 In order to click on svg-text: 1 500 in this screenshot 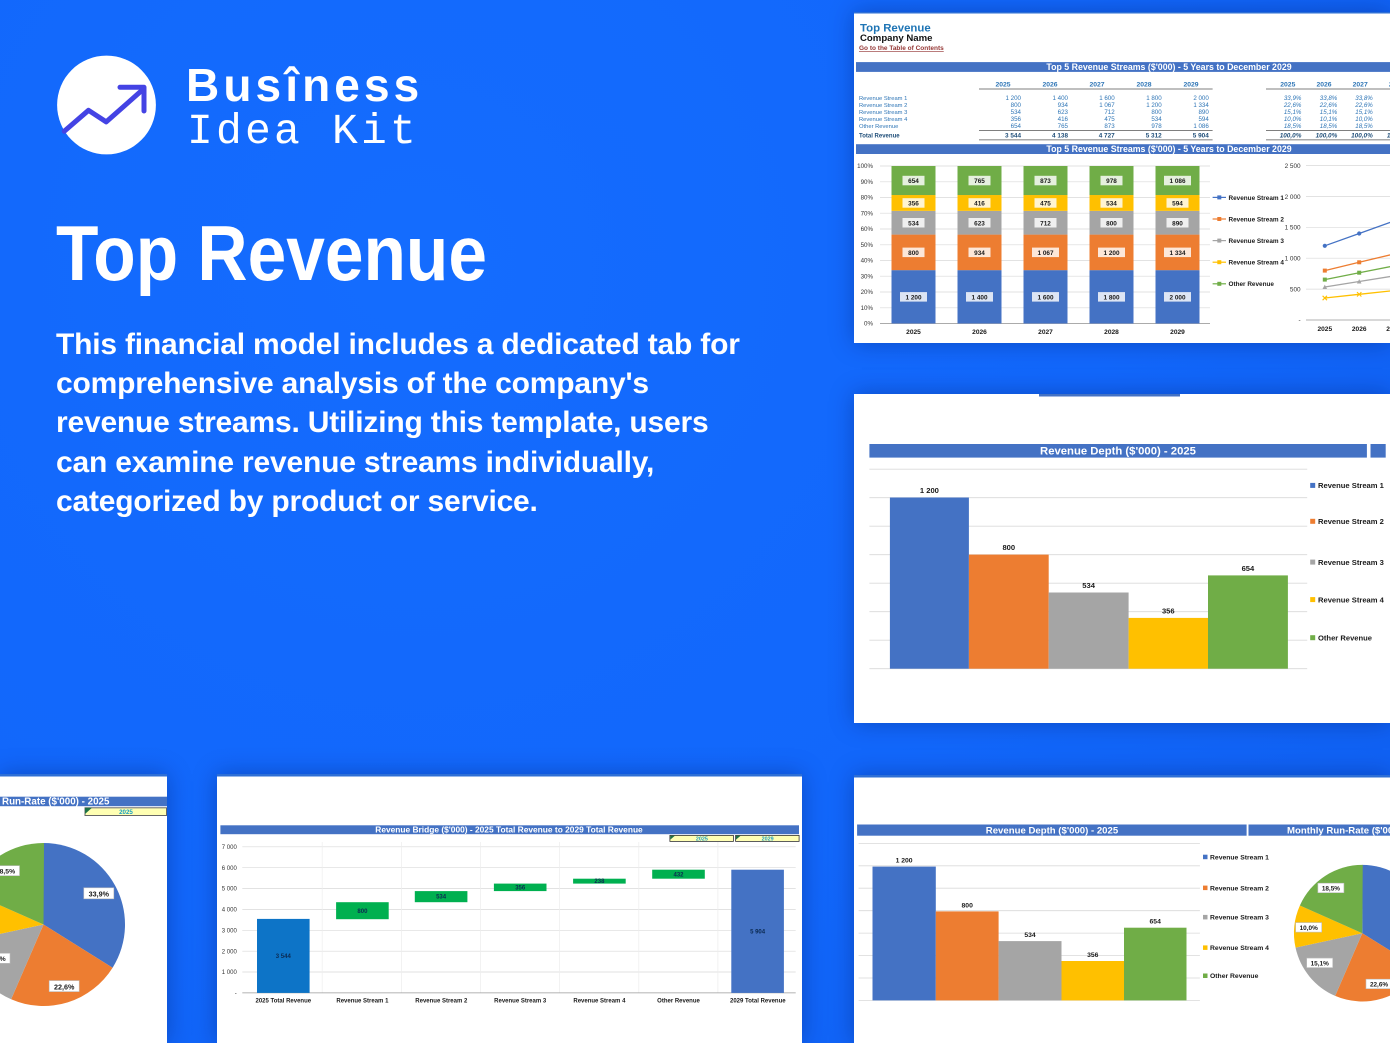, I will do `click(1293, 228)`.